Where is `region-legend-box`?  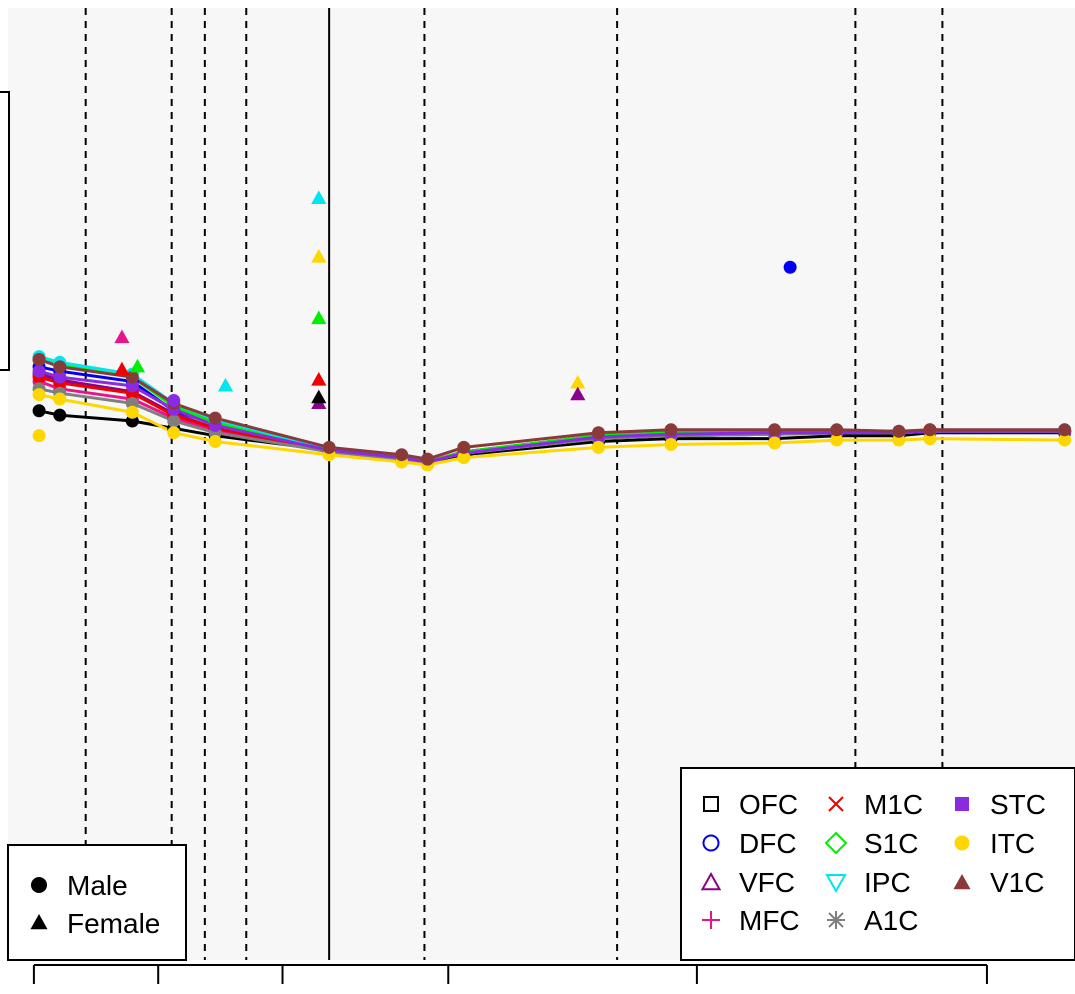
region-legend-box is located at coordinates (877, 864).